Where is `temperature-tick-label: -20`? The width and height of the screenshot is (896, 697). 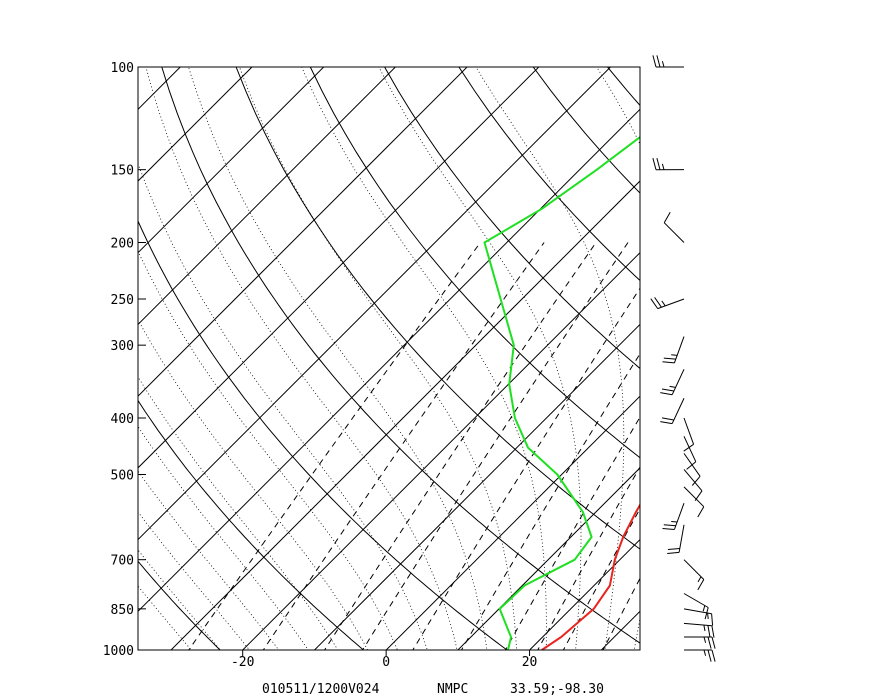
temperature-tick-label: -20 is located at coordinates (242, 662).